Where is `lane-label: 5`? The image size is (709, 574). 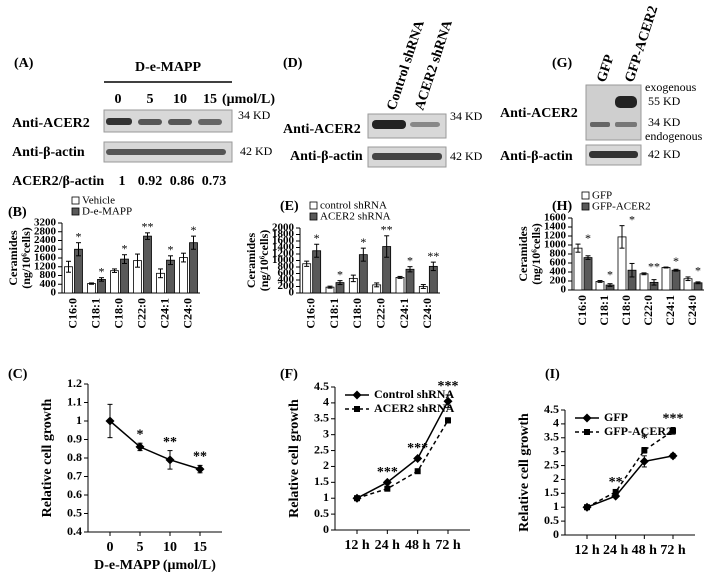 lane-label: 5 is located at coordinates (150, 99).